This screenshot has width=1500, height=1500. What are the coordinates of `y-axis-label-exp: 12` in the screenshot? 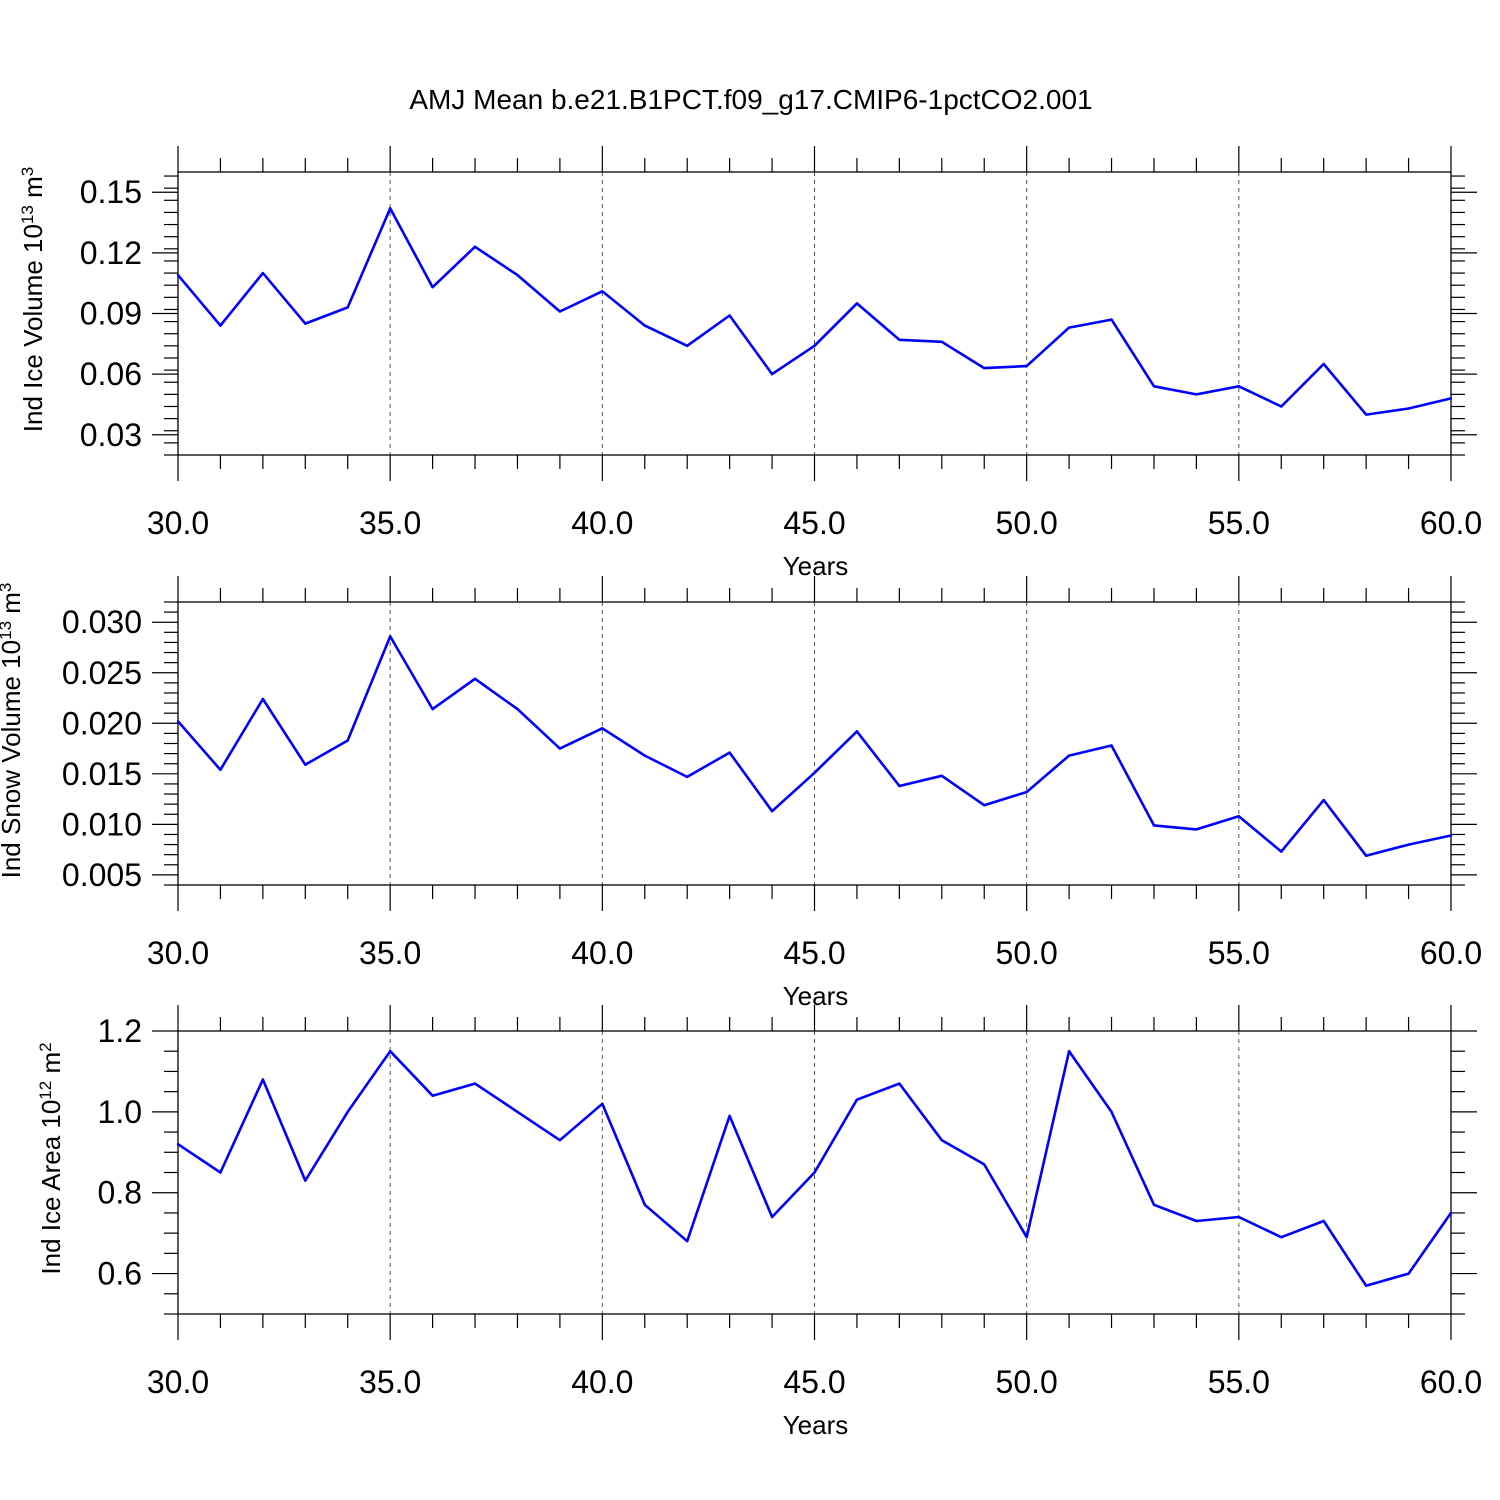 It's located at (45, 1090).